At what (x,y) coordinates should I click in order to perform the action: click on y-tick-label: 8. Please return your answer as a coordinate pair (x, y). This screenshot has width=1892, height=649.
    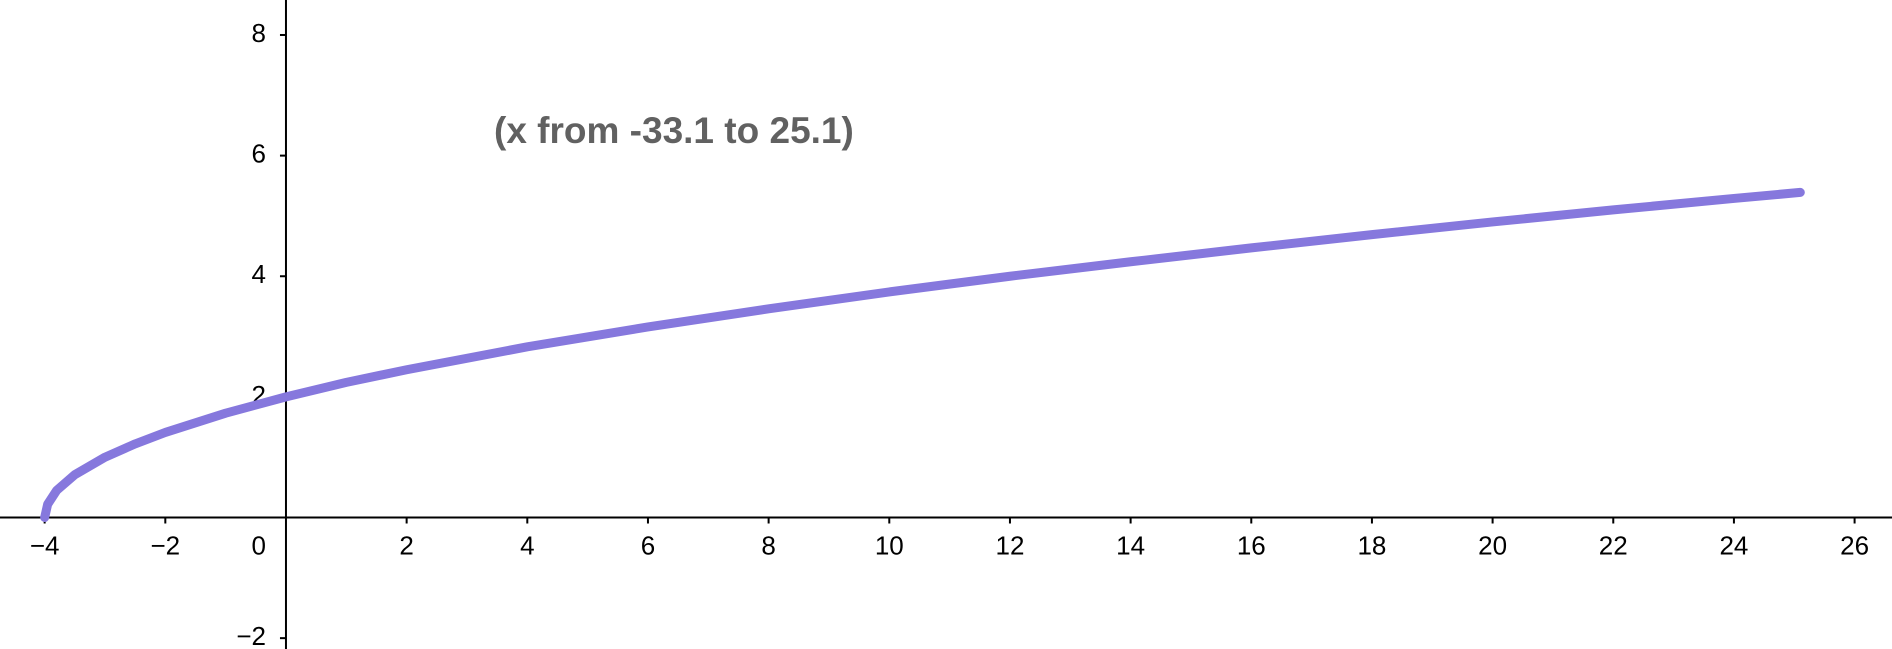
    Looking at the image, I should click on (259, 33).